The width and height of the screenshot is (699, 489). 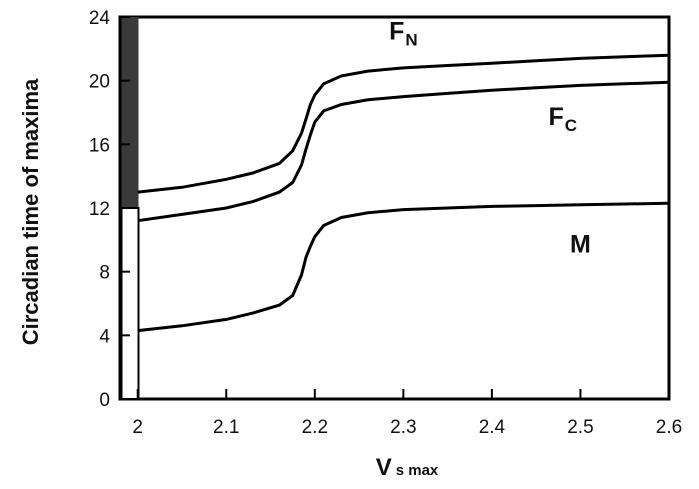 What do you see at coordinates (137, 427) in the screenshot?
I see `x-tick-label: 2` at bounding box center [137, 427].